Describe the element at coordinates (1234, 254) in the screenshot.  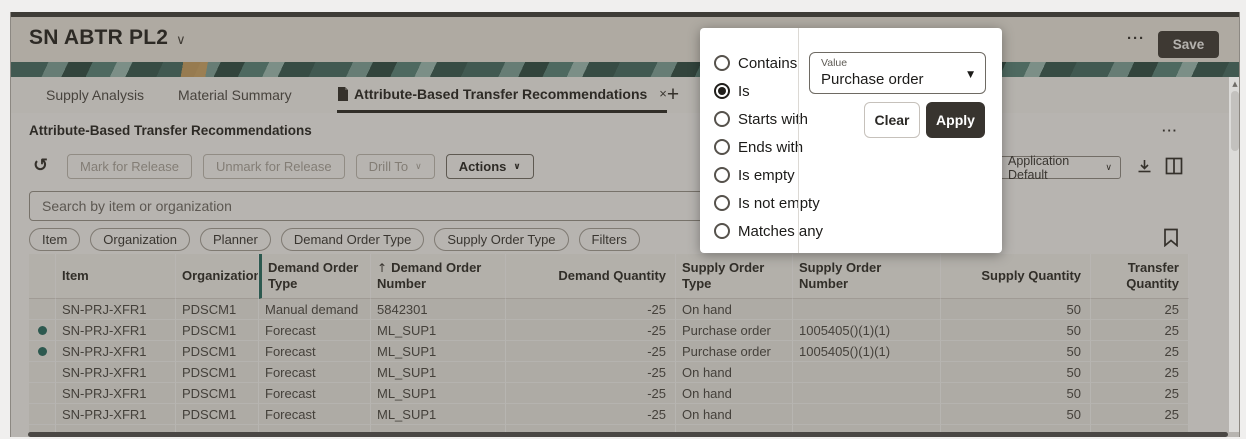
I see `vertical-scrollbar: ▲` at that location.